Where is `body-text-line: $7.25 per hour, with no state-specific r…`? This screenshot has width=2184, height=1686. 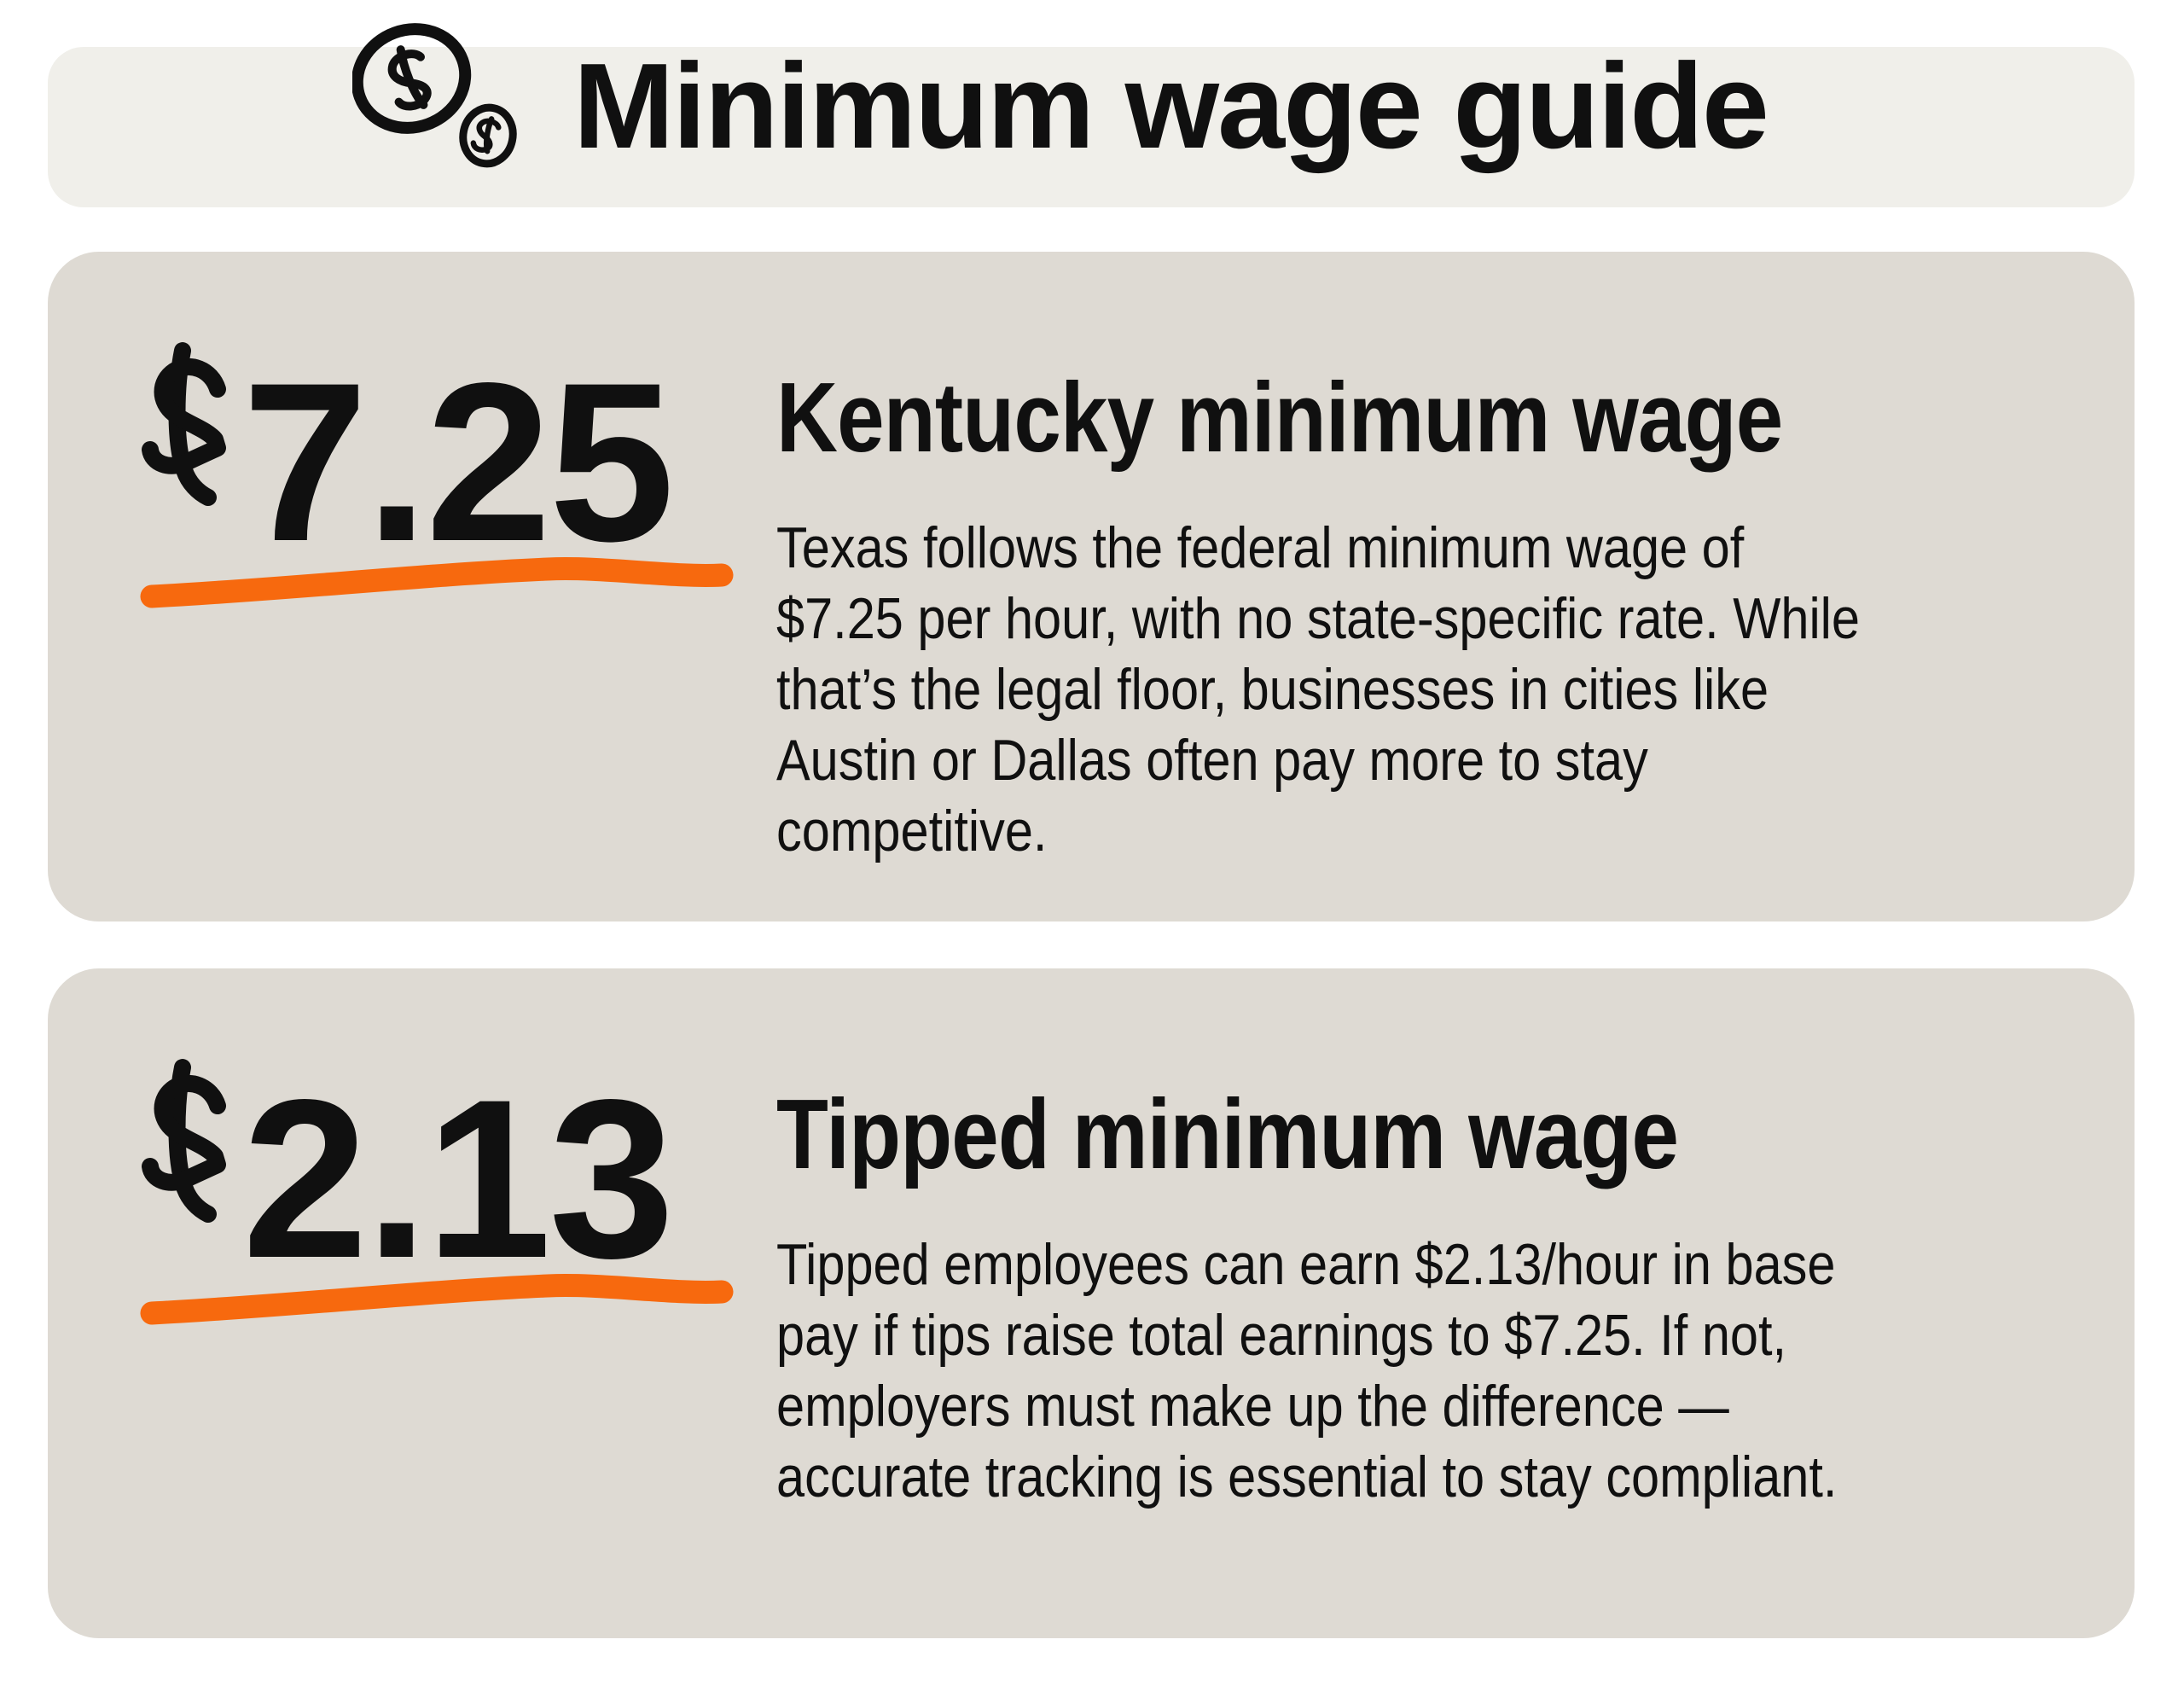
body-text-line: $7.25 per hour, with no state-specific r… is located at coordinates (1318, 618).